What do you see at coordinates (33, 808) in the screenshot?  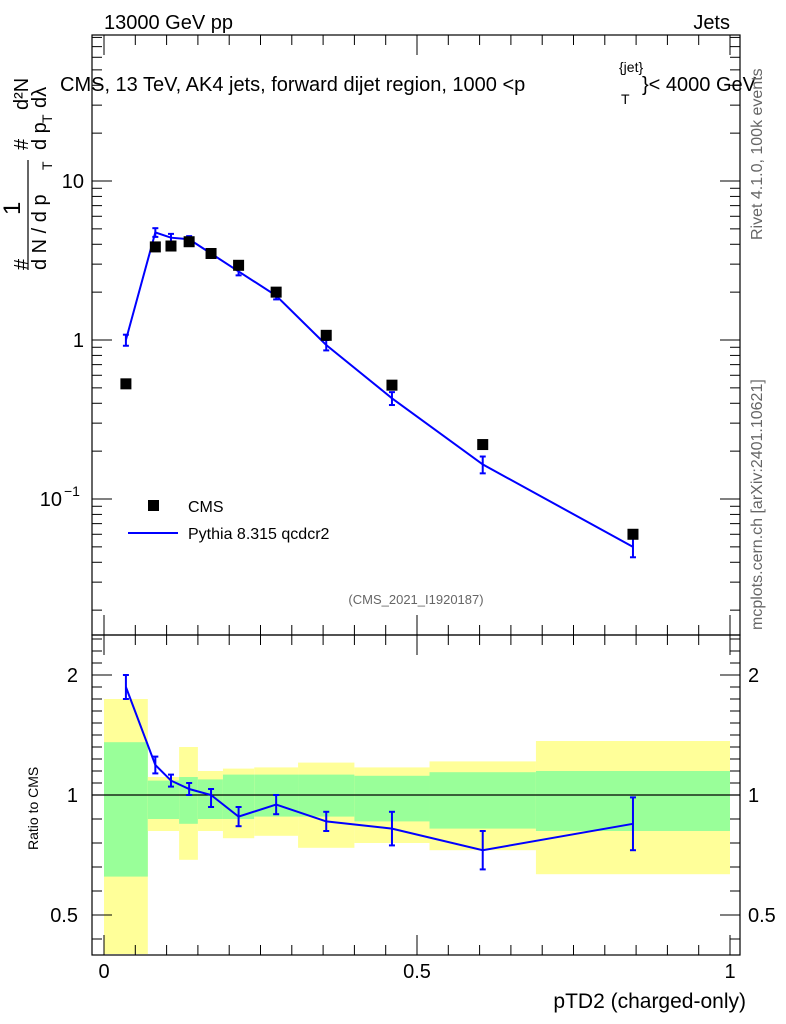 I see `ratio-ylabel: Ratio to CMS` at bounding box center [33, 808].